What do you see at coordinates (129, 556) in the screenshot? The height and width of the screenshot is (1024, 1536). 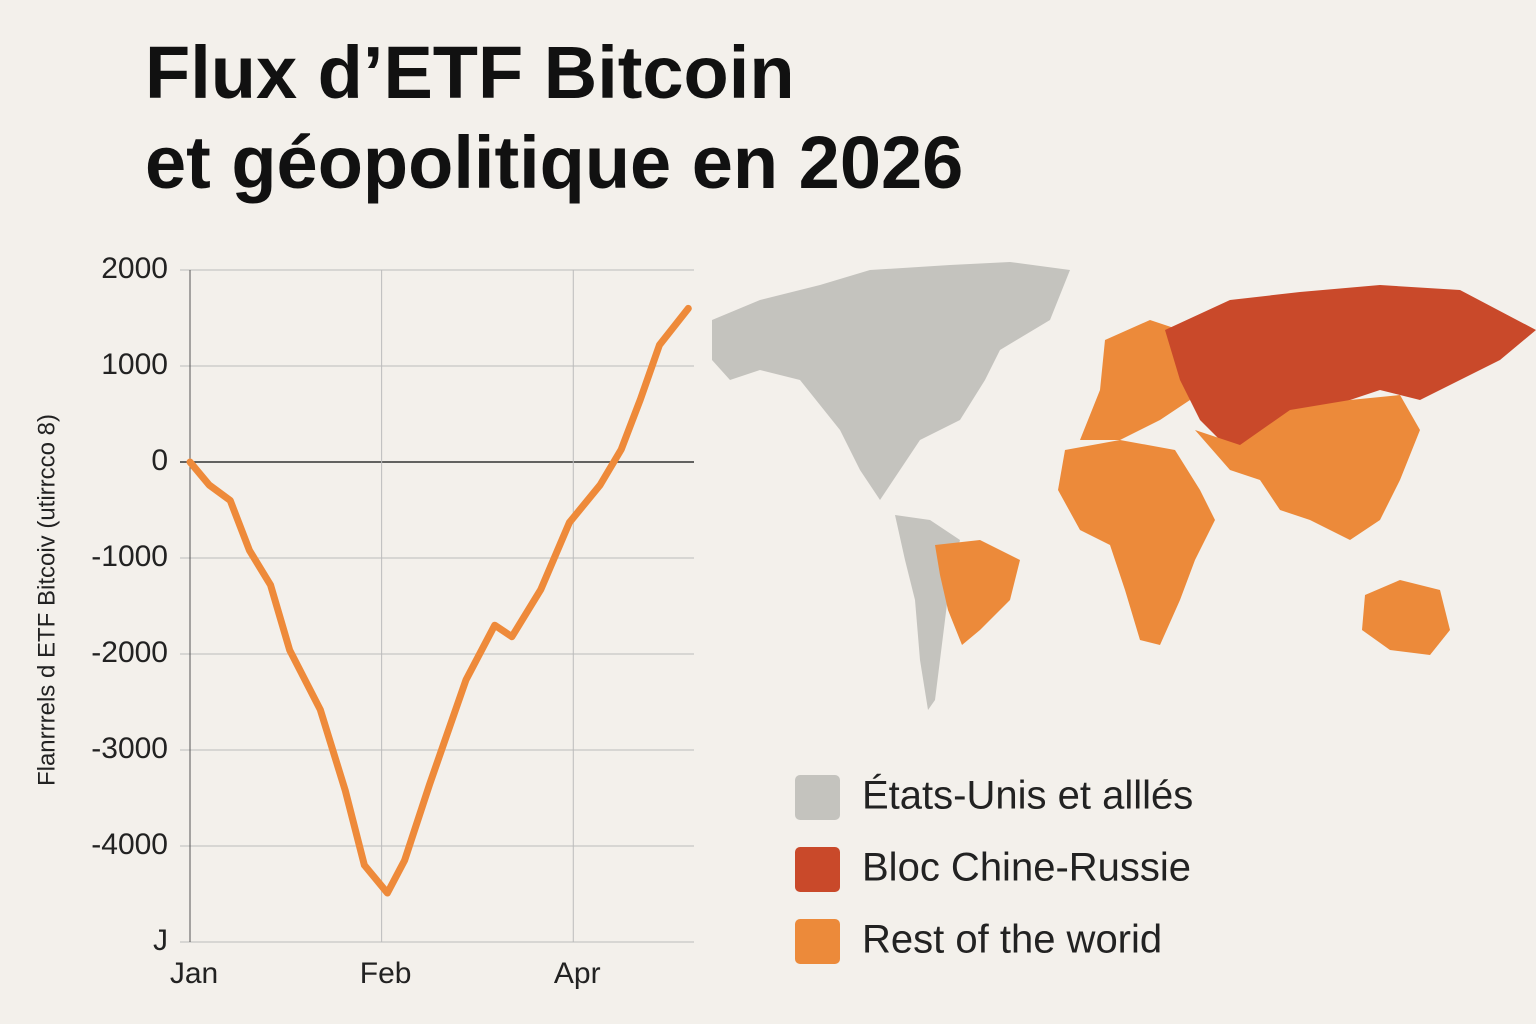 I see `y-tick-label: -1000` at bounding box center [129, 556].